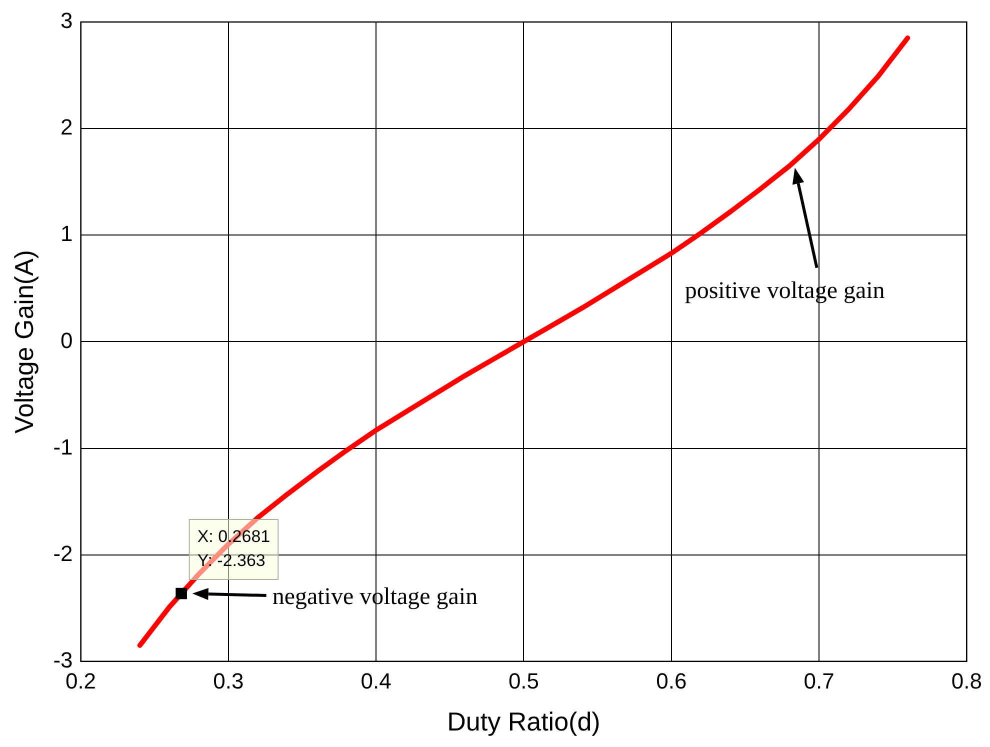  What do you see at coordinates (66, 340) in the screenshot?
I see `y-tick-label: 0` at bounding box center [66, 340].